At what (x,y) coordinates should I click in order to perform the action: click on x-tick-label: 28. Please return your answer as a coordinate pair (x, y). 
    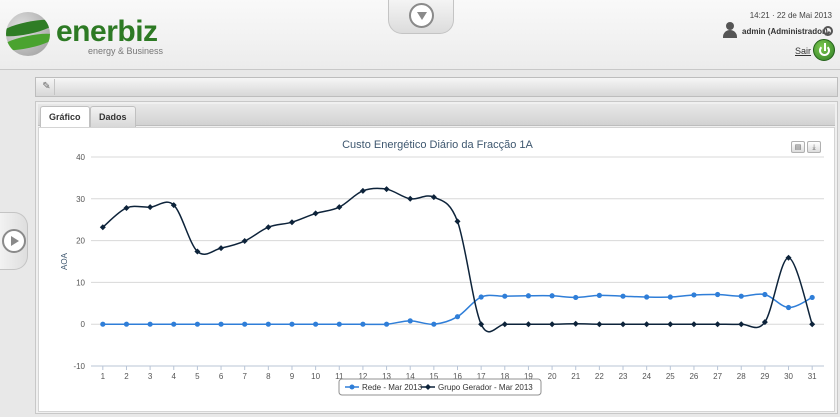
    Looking at the image, I should click on (741, 376).